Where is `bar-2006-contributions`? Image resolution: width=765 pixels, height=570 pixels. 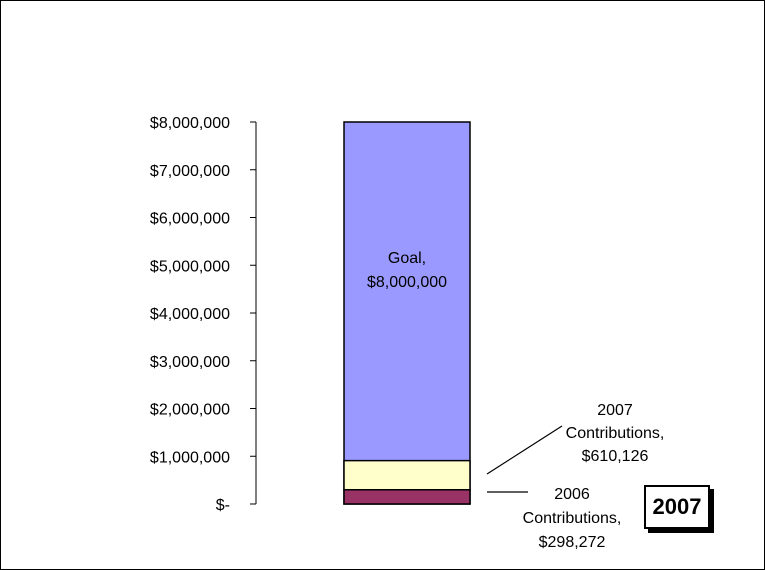 bar-2006-contributions is located at coordinates (407, 497).